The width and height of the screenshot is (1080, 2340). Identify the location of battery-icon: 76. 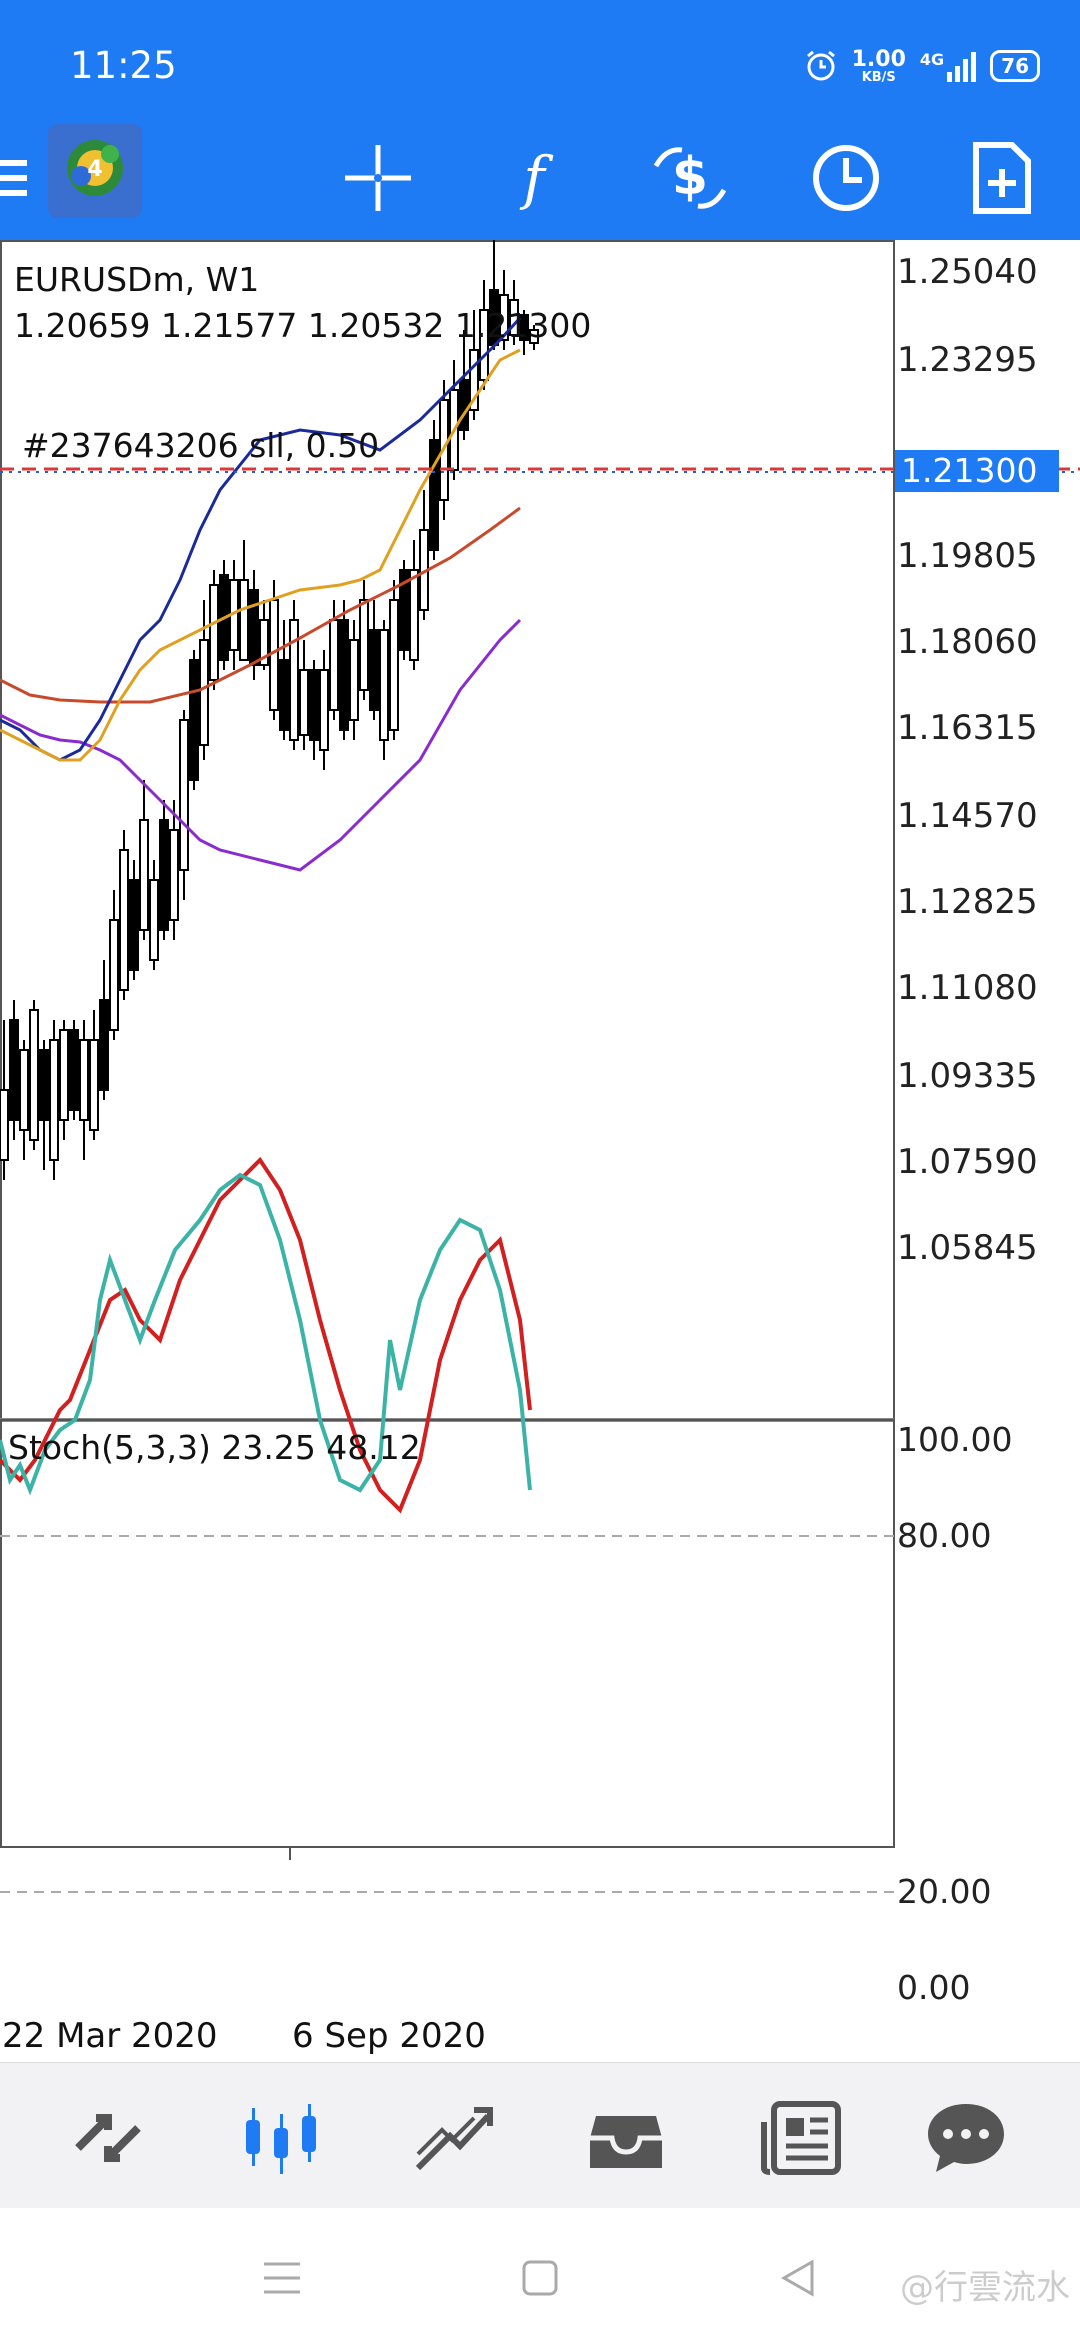
(1015, 66).